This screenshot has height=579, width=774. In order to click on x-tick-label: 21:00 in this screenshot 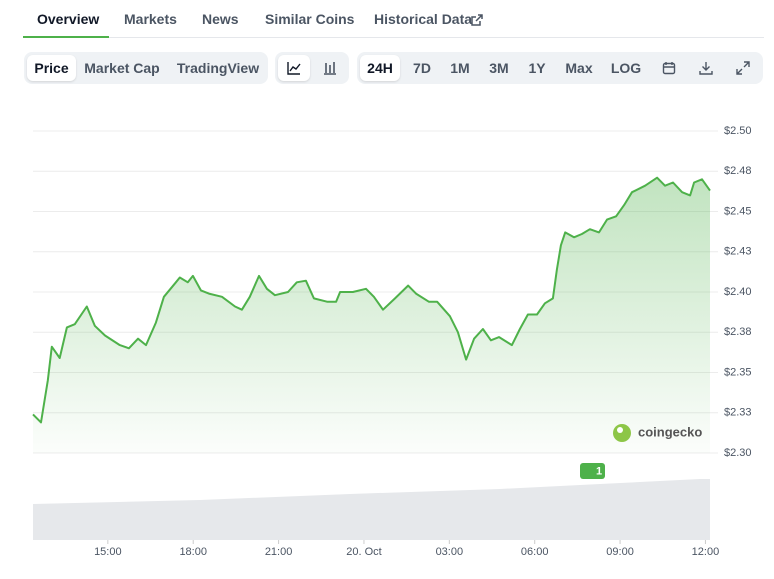, I will do `click(279, 552)`.